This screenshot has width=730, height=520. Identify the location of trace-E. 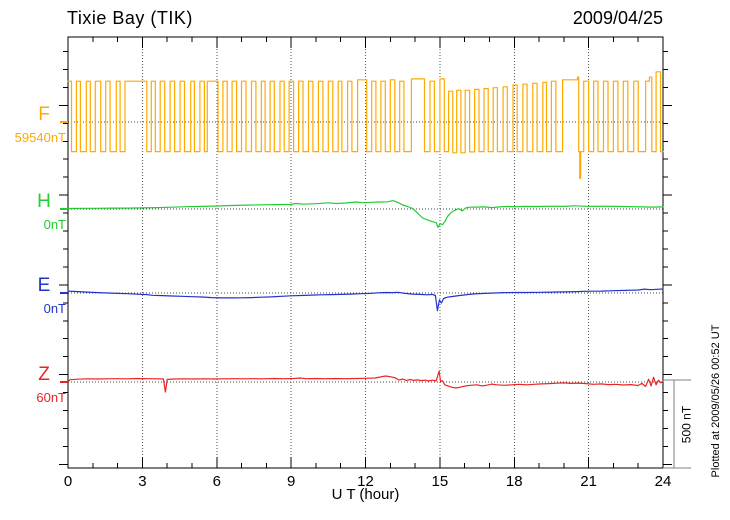
(365, 300).